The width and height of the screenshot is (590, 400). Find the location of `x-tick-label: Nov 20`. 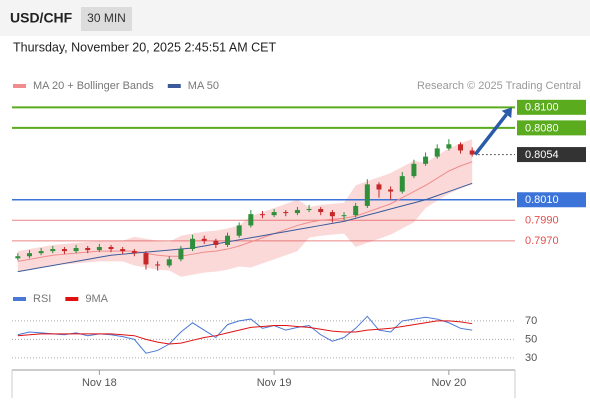

x-tick-label: Nov 20 is located at coordinates (448, 383).